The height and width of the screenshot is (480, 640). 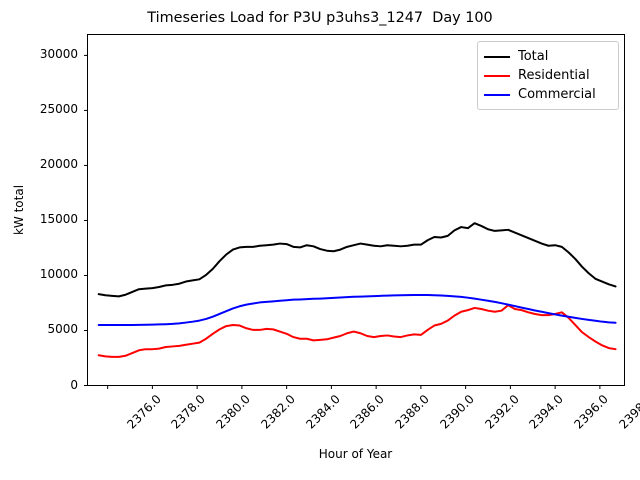 I want to click on y-tick-label: 0, so click(x=74, y=384).